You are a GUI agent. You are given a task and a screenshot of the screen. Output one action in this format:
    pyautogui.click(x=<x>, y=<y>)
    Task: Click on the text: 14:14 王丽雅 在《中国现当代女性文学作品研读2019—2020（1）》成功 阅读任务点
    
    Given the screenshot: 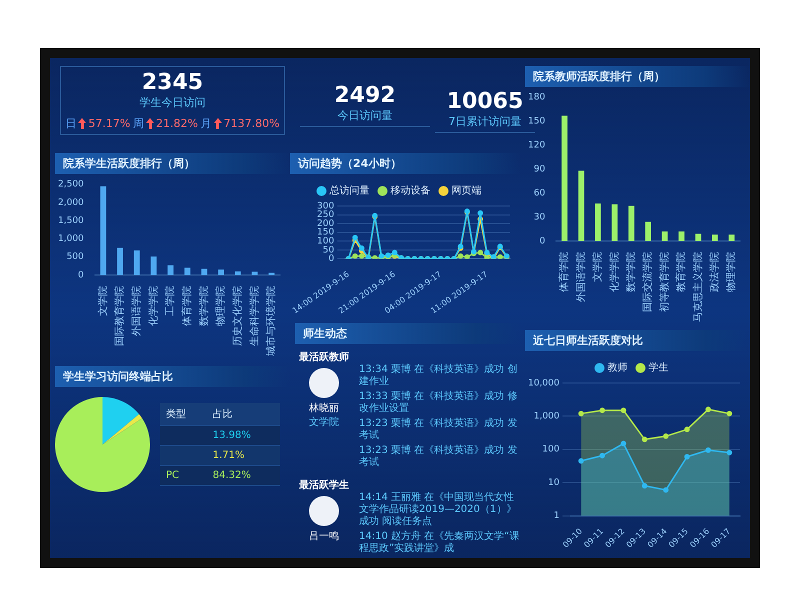 What is the action you would take?
    pyautogui.click(x=438, y=510)
    